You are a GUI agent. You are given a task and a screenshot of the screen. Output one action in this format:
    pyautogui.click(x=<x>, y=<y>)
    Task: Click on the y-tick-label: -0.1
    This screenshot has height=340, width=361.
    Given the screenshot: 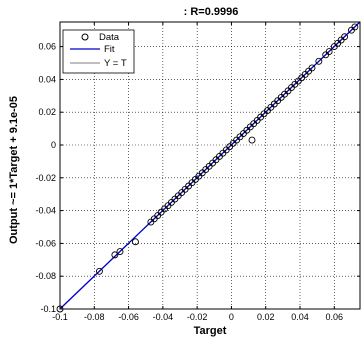 What is the action you would take?
    pyautogui.click(x=48, y=309)
    